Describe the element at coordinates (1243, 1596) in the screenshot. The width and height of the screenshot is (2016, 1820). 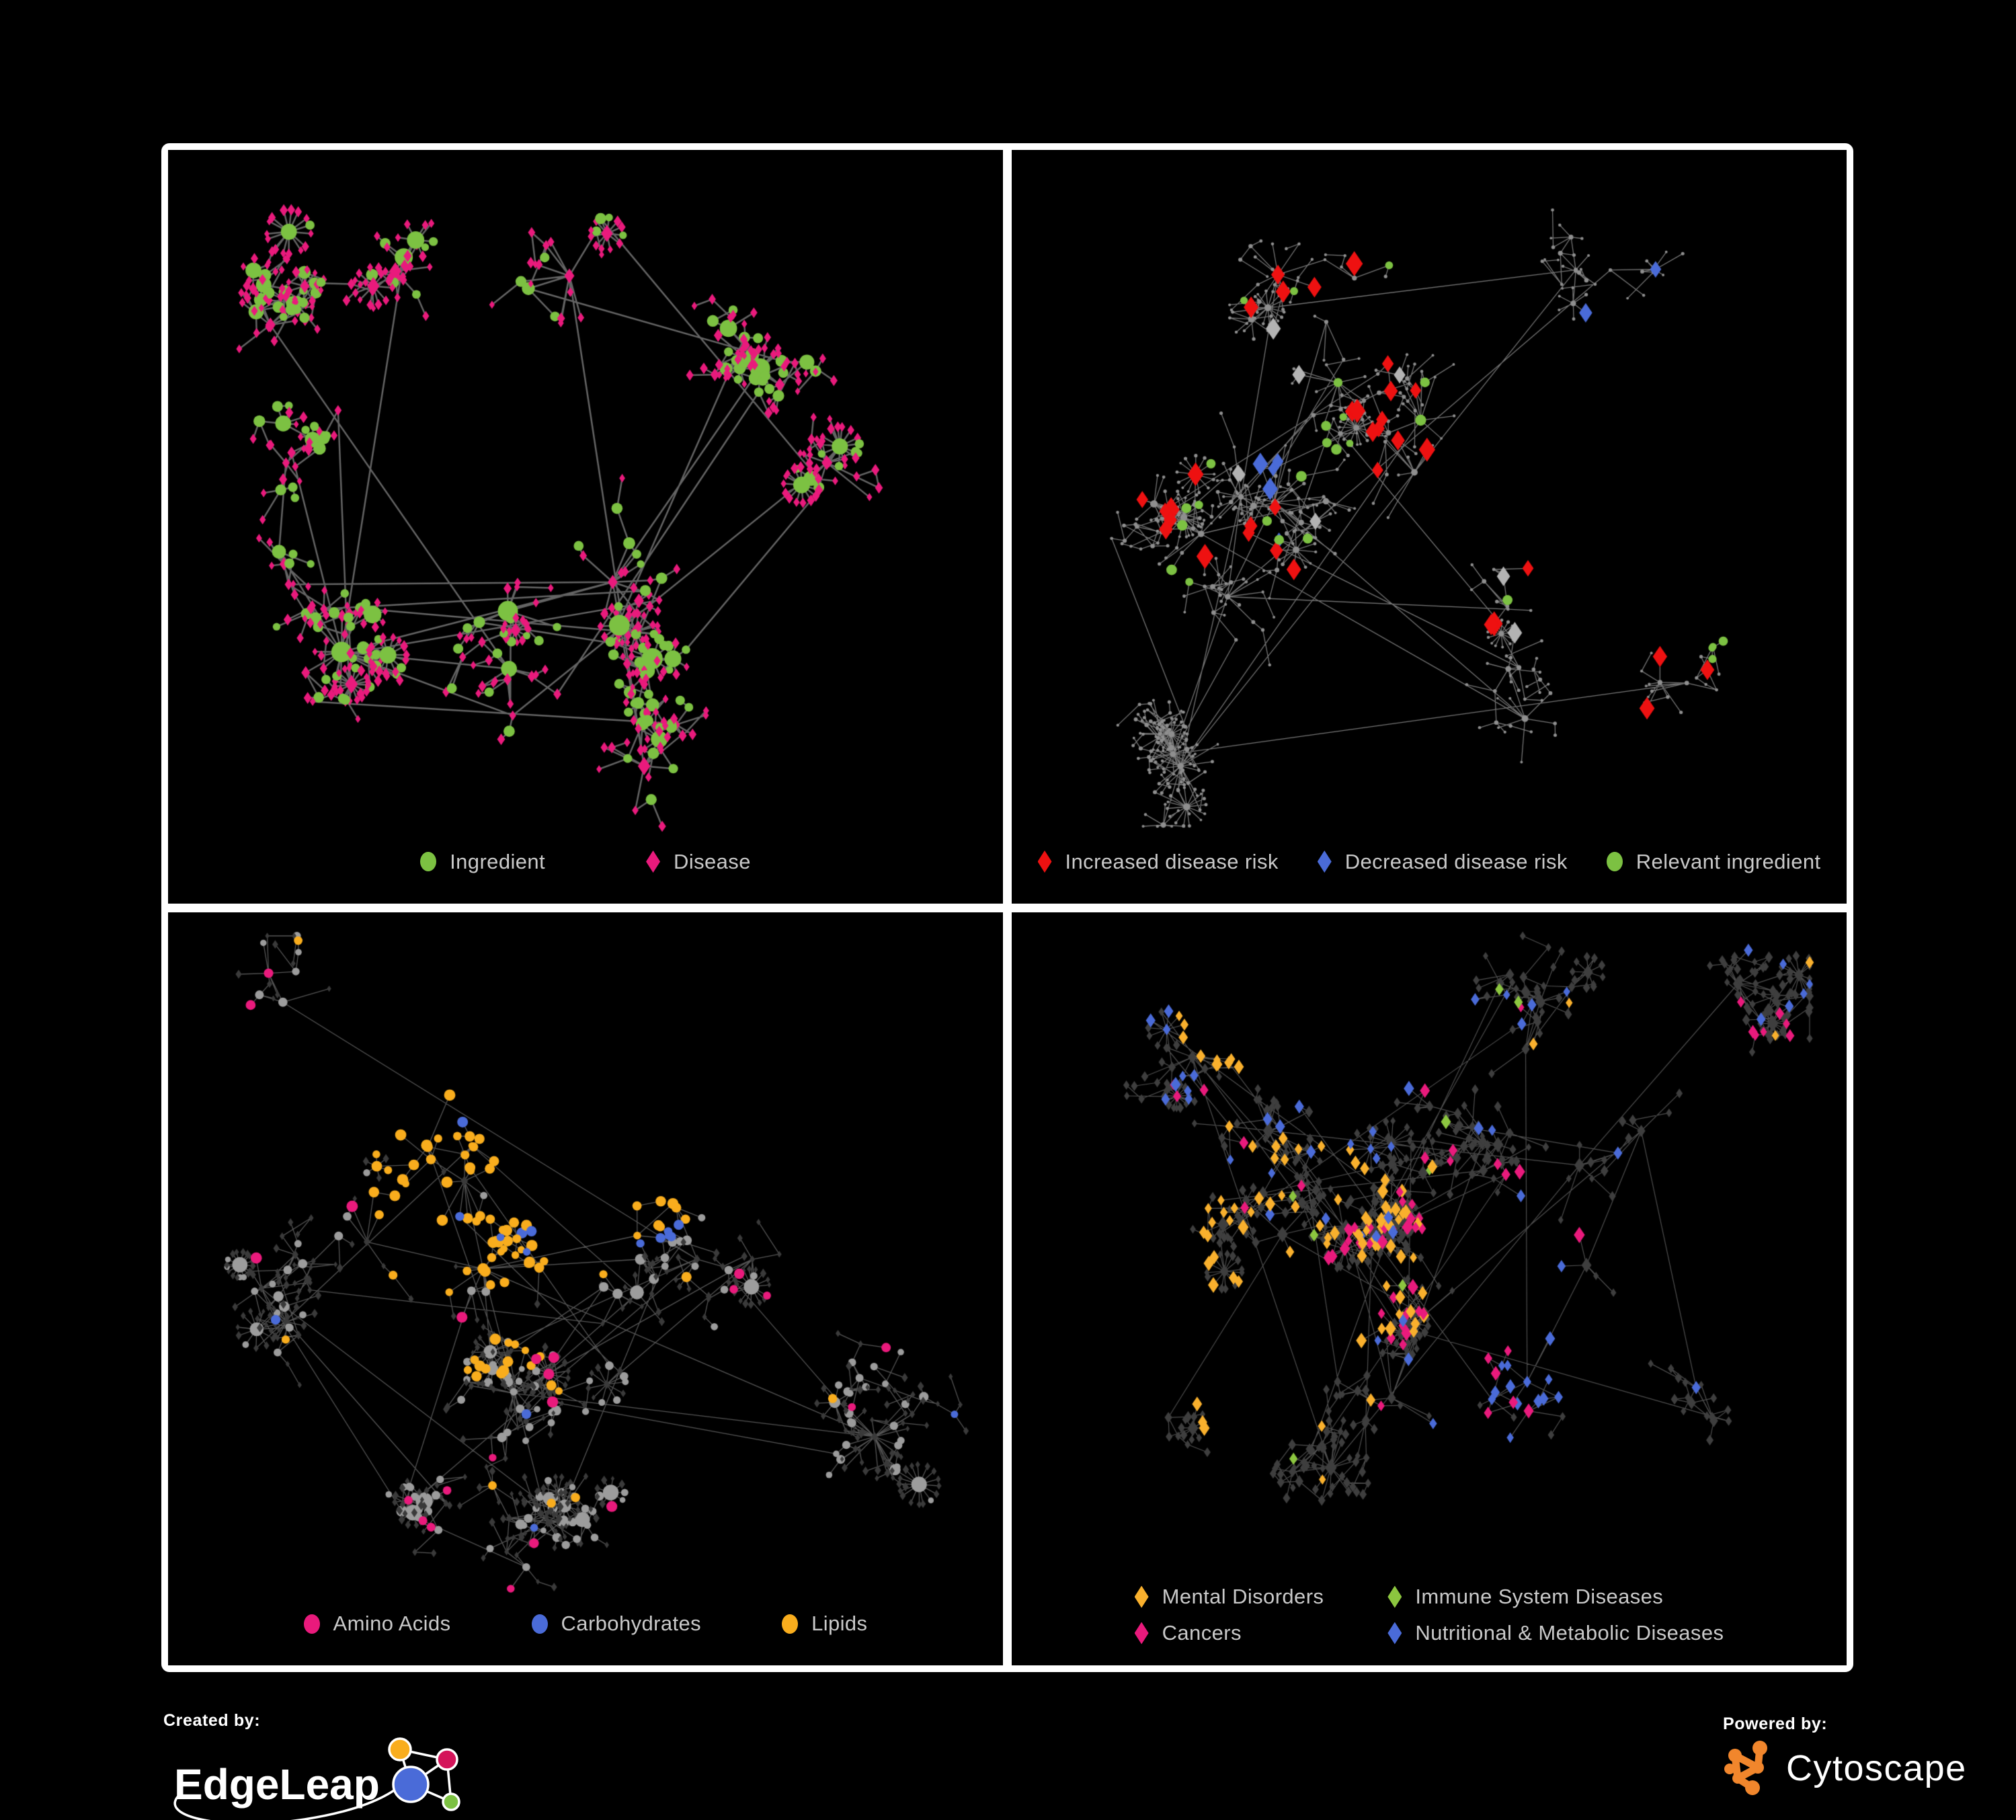
I see `legend-label: Mental Disorders` at that location.